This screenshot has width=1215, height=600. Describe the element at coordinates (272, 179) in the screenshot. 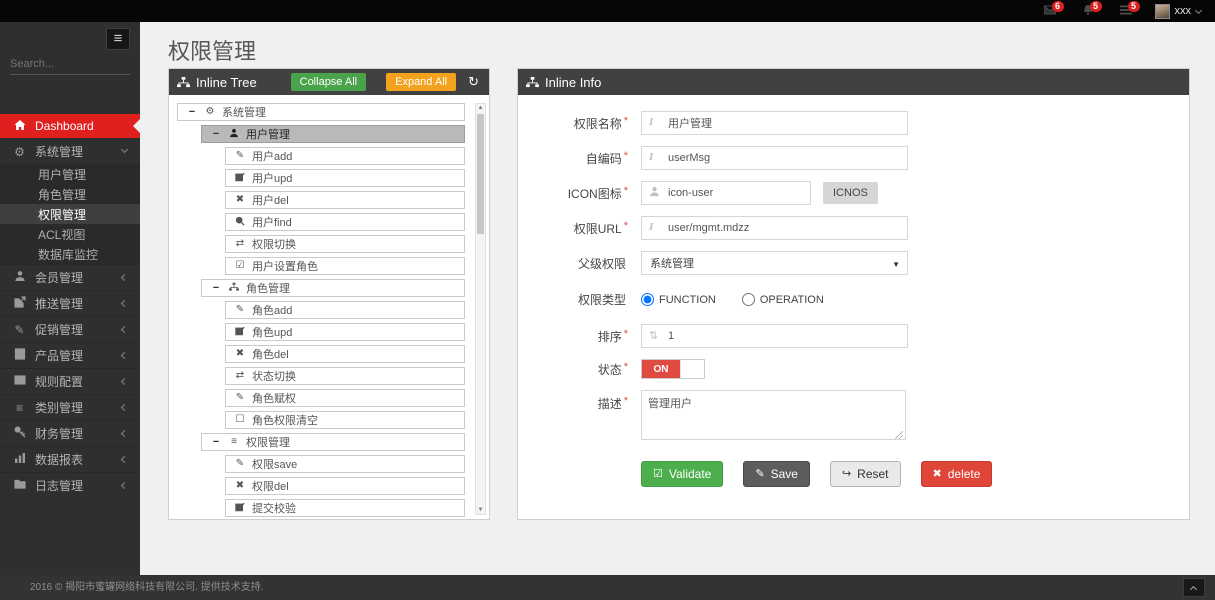

I see `tree-node-label: 用户upd` at that location.